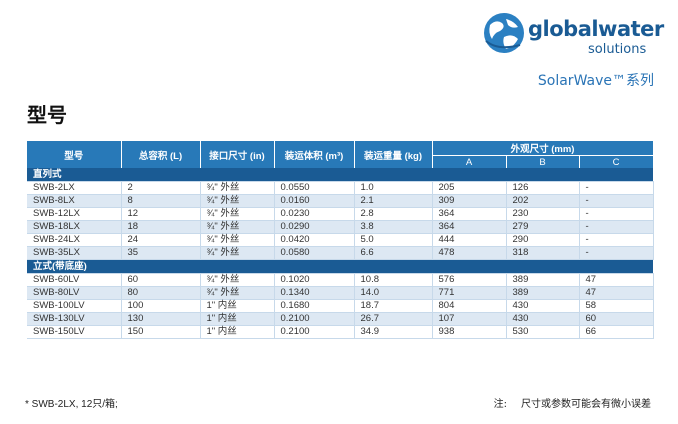 This screenshot has width=678, height=424. Describe the element at coordinates (469, 306) in the screenshot. I see `cell-dim-a: 804` at that location.